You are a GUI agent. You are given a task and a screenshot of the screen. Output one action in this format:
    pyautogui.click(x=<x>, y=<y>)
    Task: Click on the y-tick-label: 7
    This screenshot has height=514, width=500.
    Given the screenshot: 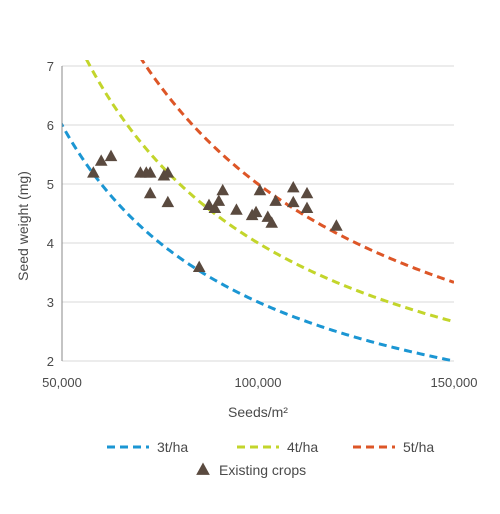 What is the action you would take?
    pyautogui.click(x=50, y=66)
    